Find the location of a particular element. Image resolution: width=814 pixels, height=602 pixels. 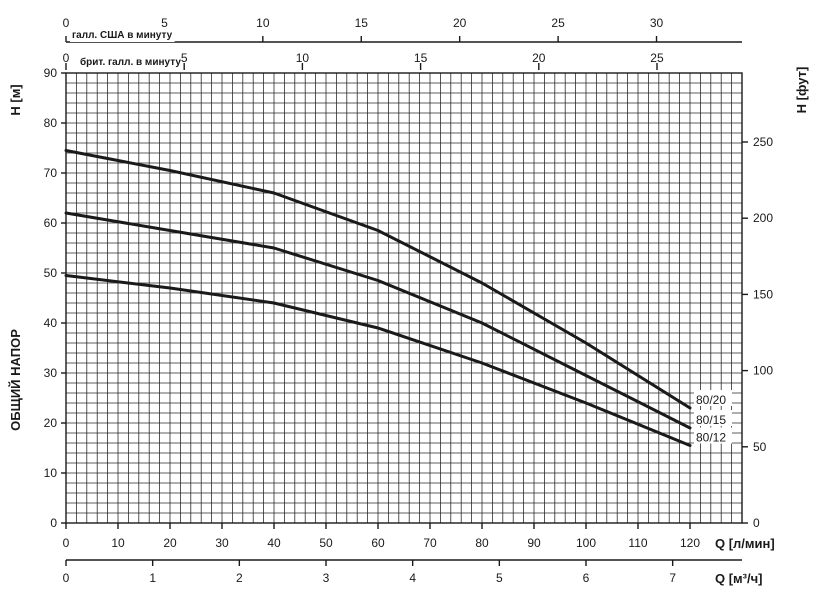

right-tick-label: 0 is located at coordinates (756, 523).